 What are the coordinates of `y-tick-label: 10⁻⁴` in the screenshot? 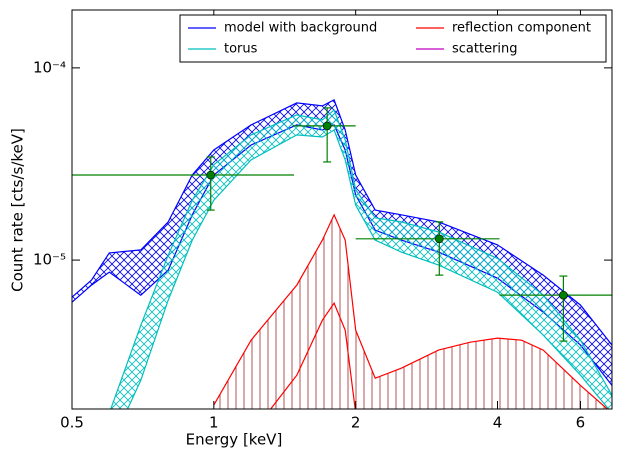 It's located at (49, 67).